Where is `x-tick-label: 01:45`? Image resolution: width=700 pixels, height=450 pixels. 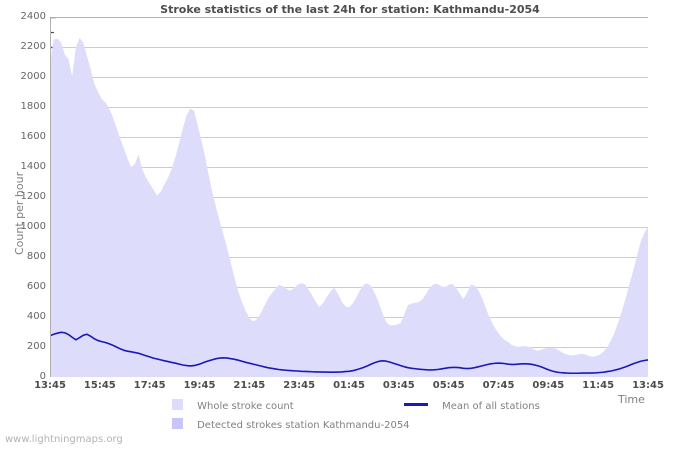 x-tick-label: 01:45 is located at coordinates (349, 385).